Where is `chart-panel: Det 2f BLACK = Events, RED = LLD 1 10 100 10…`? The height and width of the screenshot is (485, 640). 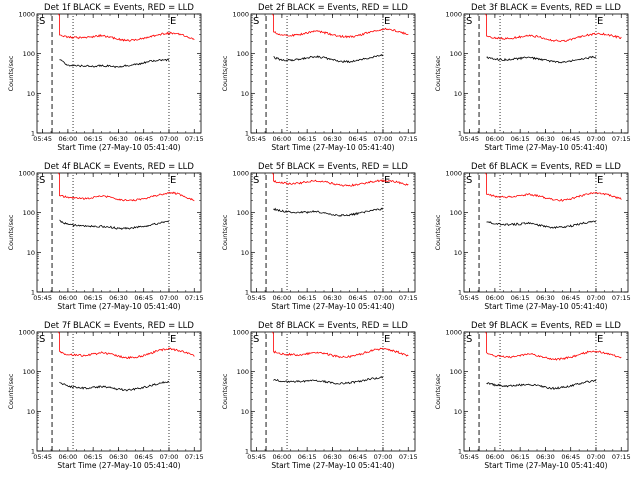
chart-panel: Det 2f BLACK = Events, RED = LLD 1 10 100 10… is located at coordinates (319, 77).